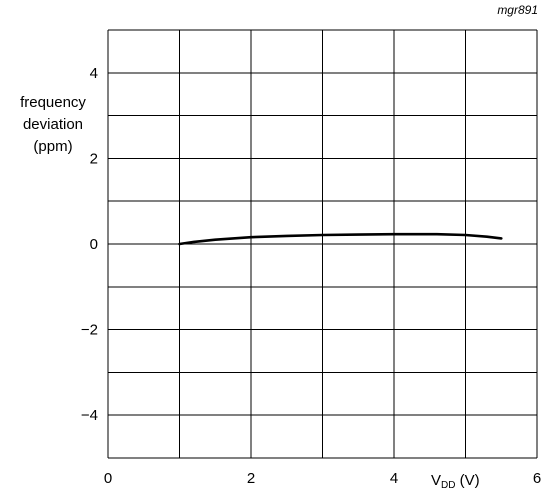 This screenshot has width=543, height=499. What do you see at coordinates (53, 146) in the screenshot?
I see `y-axis-label-line-3: (ppm)` at bounding box center [53, 146].